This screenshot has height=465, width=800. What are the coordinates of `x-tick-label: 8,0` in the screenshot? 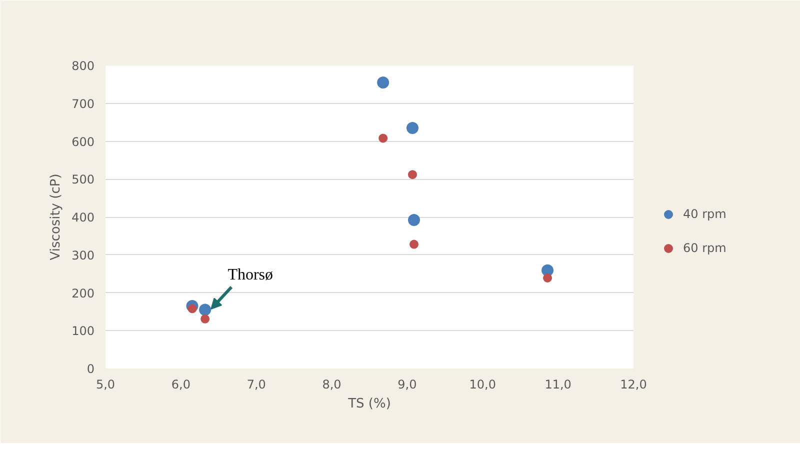 It's located at (332, 385).